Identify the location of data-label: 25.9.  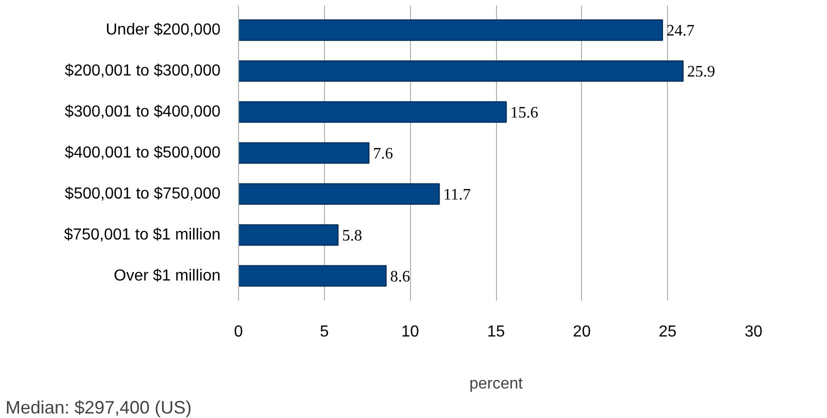
(701, 72).